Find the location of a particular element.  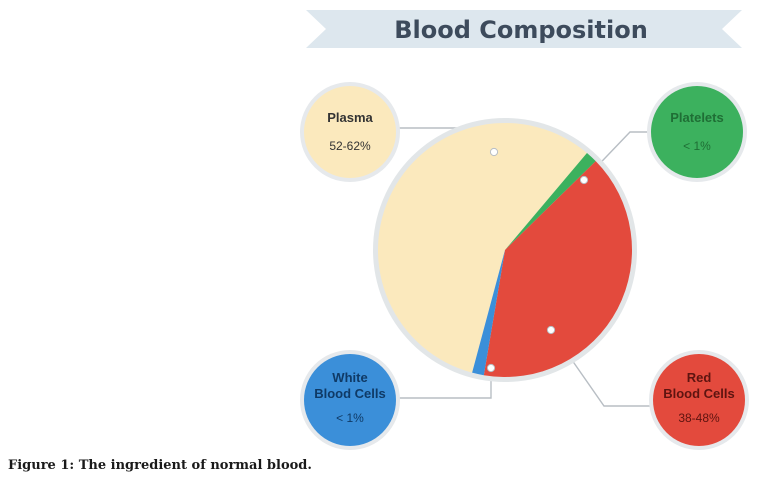

leader-dots is located at coordinates (537, 260).